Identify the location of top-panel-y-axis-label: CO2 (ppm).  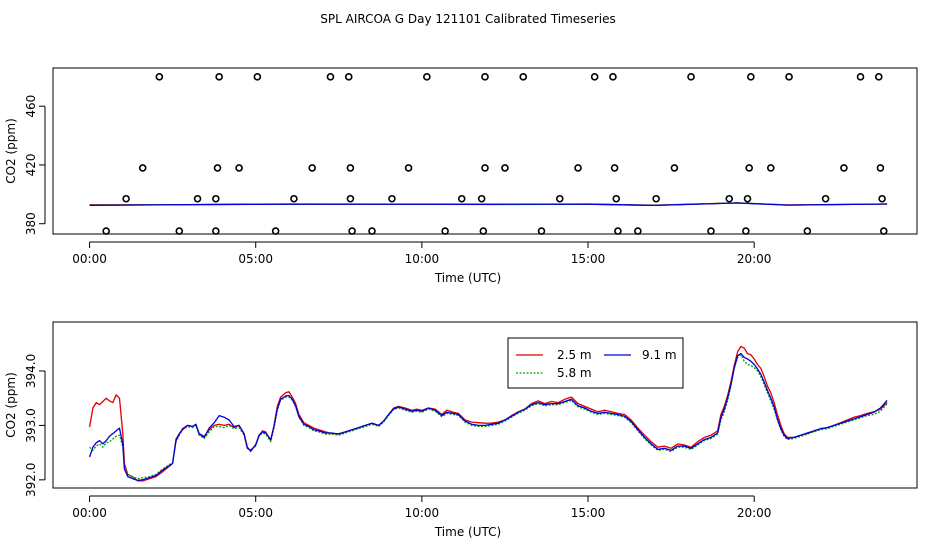
(11, 151).